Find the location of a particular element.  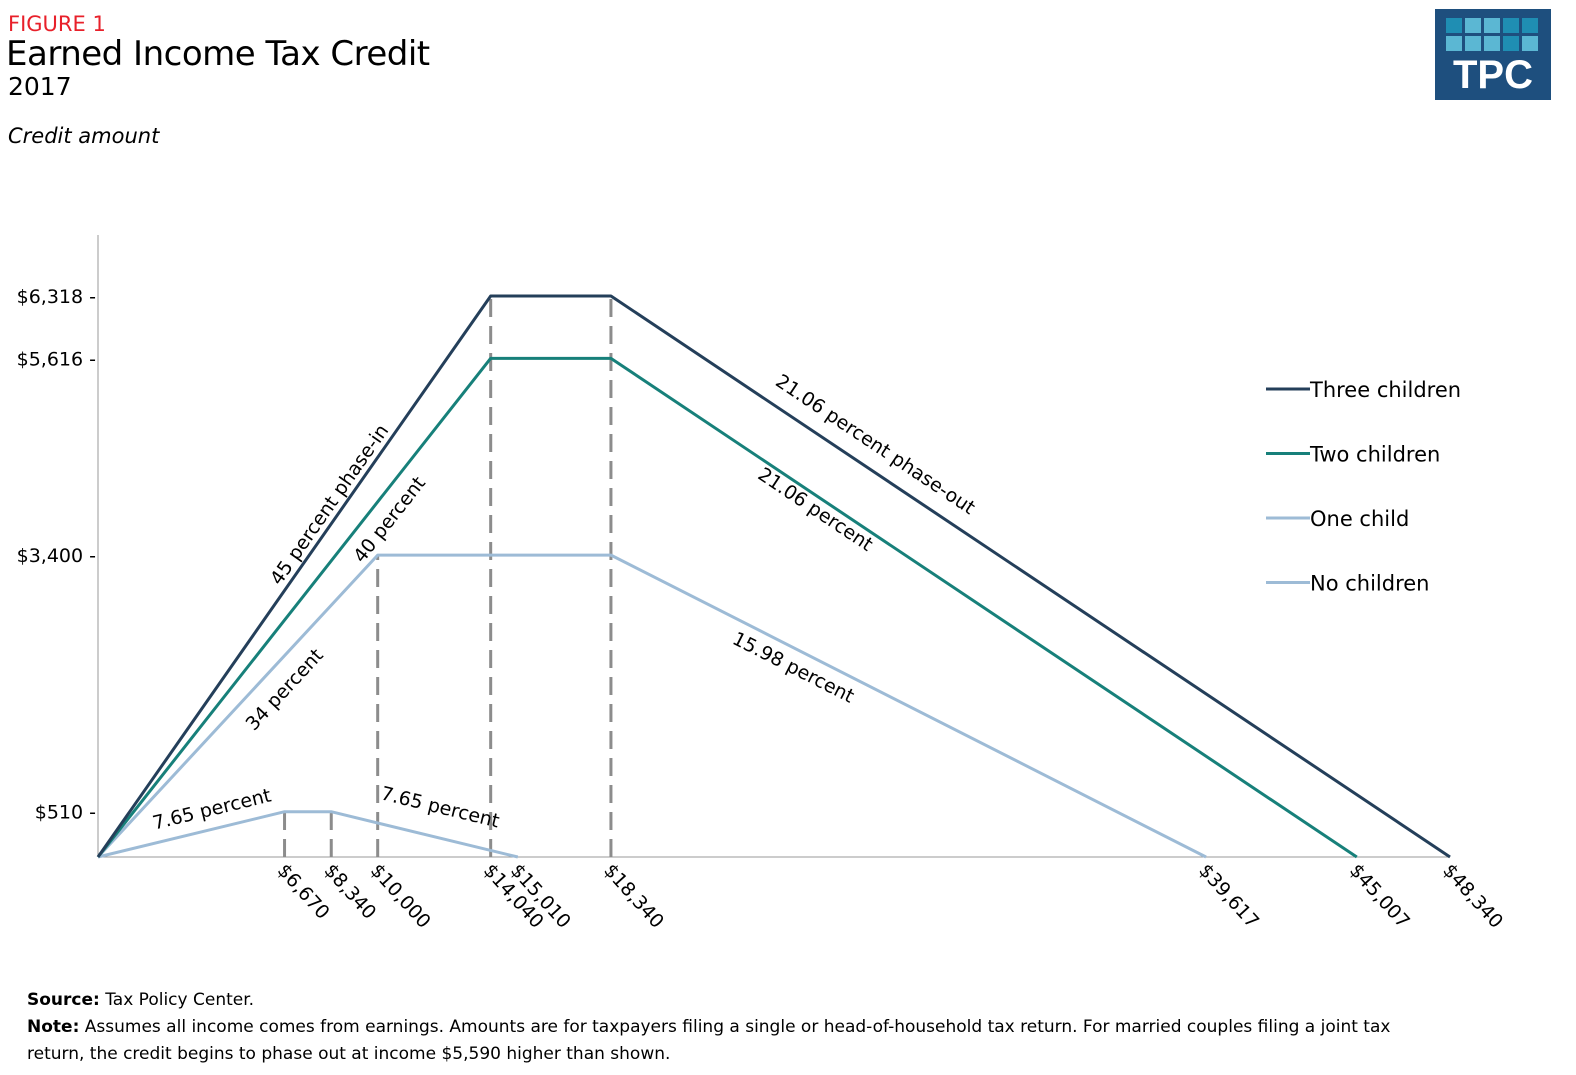

legend-label: Two children is located at coordinates (1374, 455).